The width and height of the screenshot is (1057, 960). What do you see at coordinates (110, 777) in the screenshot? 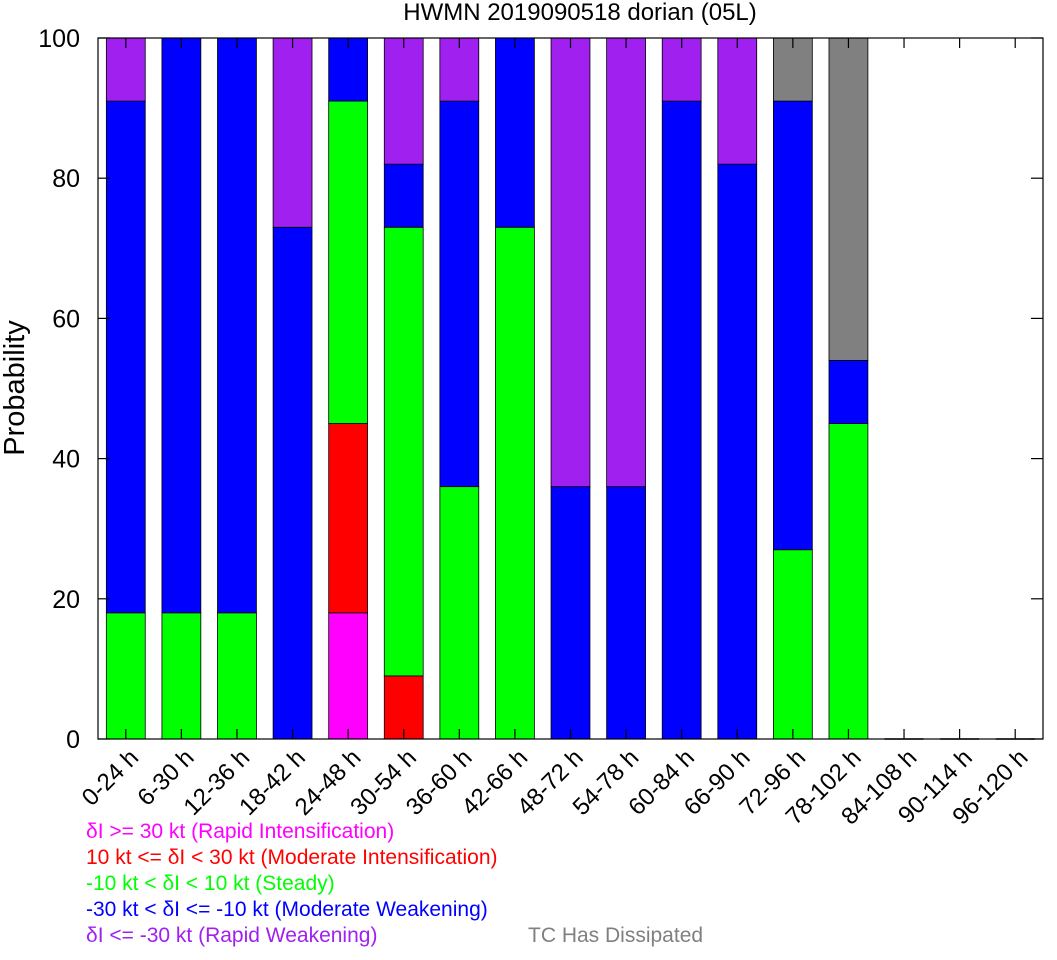
I see `x-tick-label: 0-24 h` at bounding box center [110, 777].